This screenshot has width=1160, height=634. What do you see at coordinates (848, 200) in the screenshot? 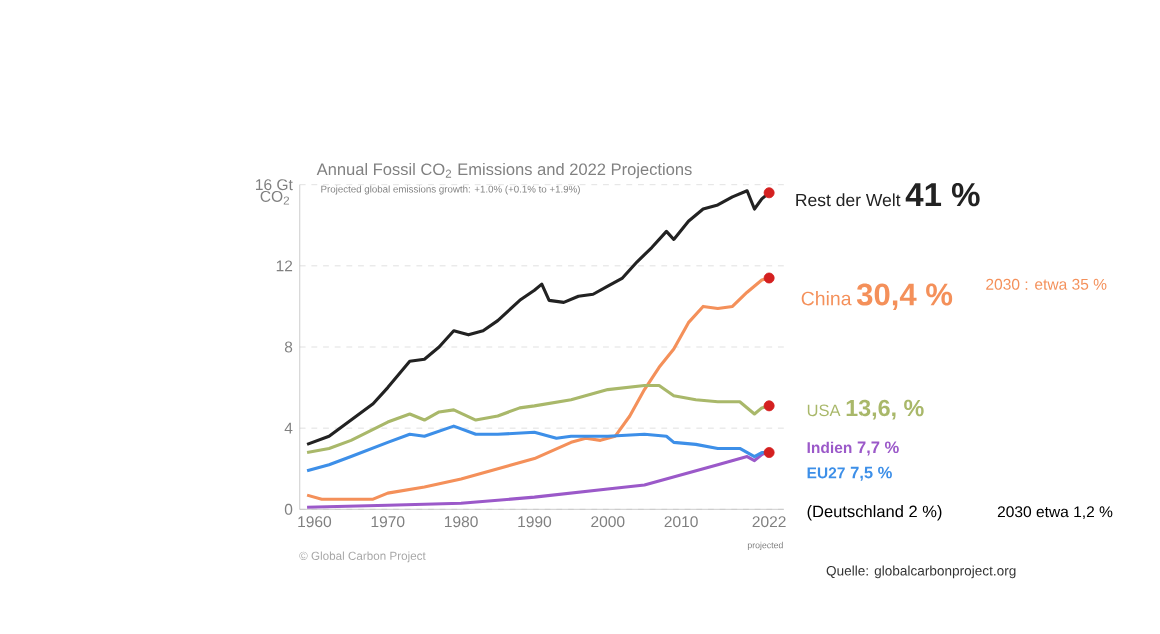
I see `series-label: Rest der Welt` at bounding box center [848, 200].